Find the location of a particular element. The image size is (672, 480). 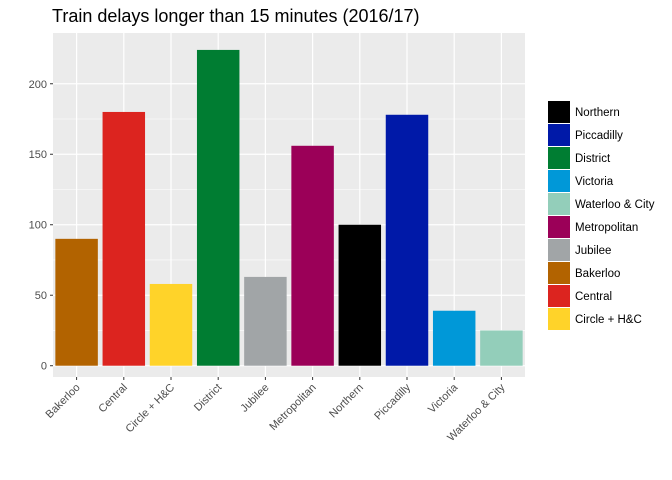

legend-swatch-bakerloo is located at coordinates (559, 273).